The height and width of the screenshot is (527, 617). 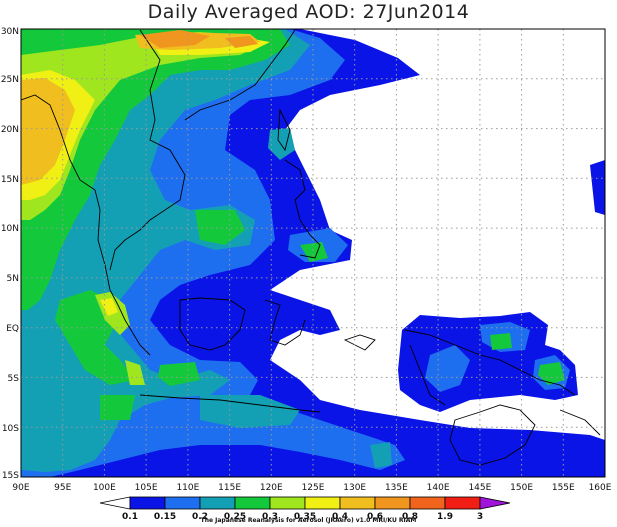 What do you see at coordinates (220, 227) in the screenshot?
I see `aod-region-030-b` at bounding box center [220, 227].